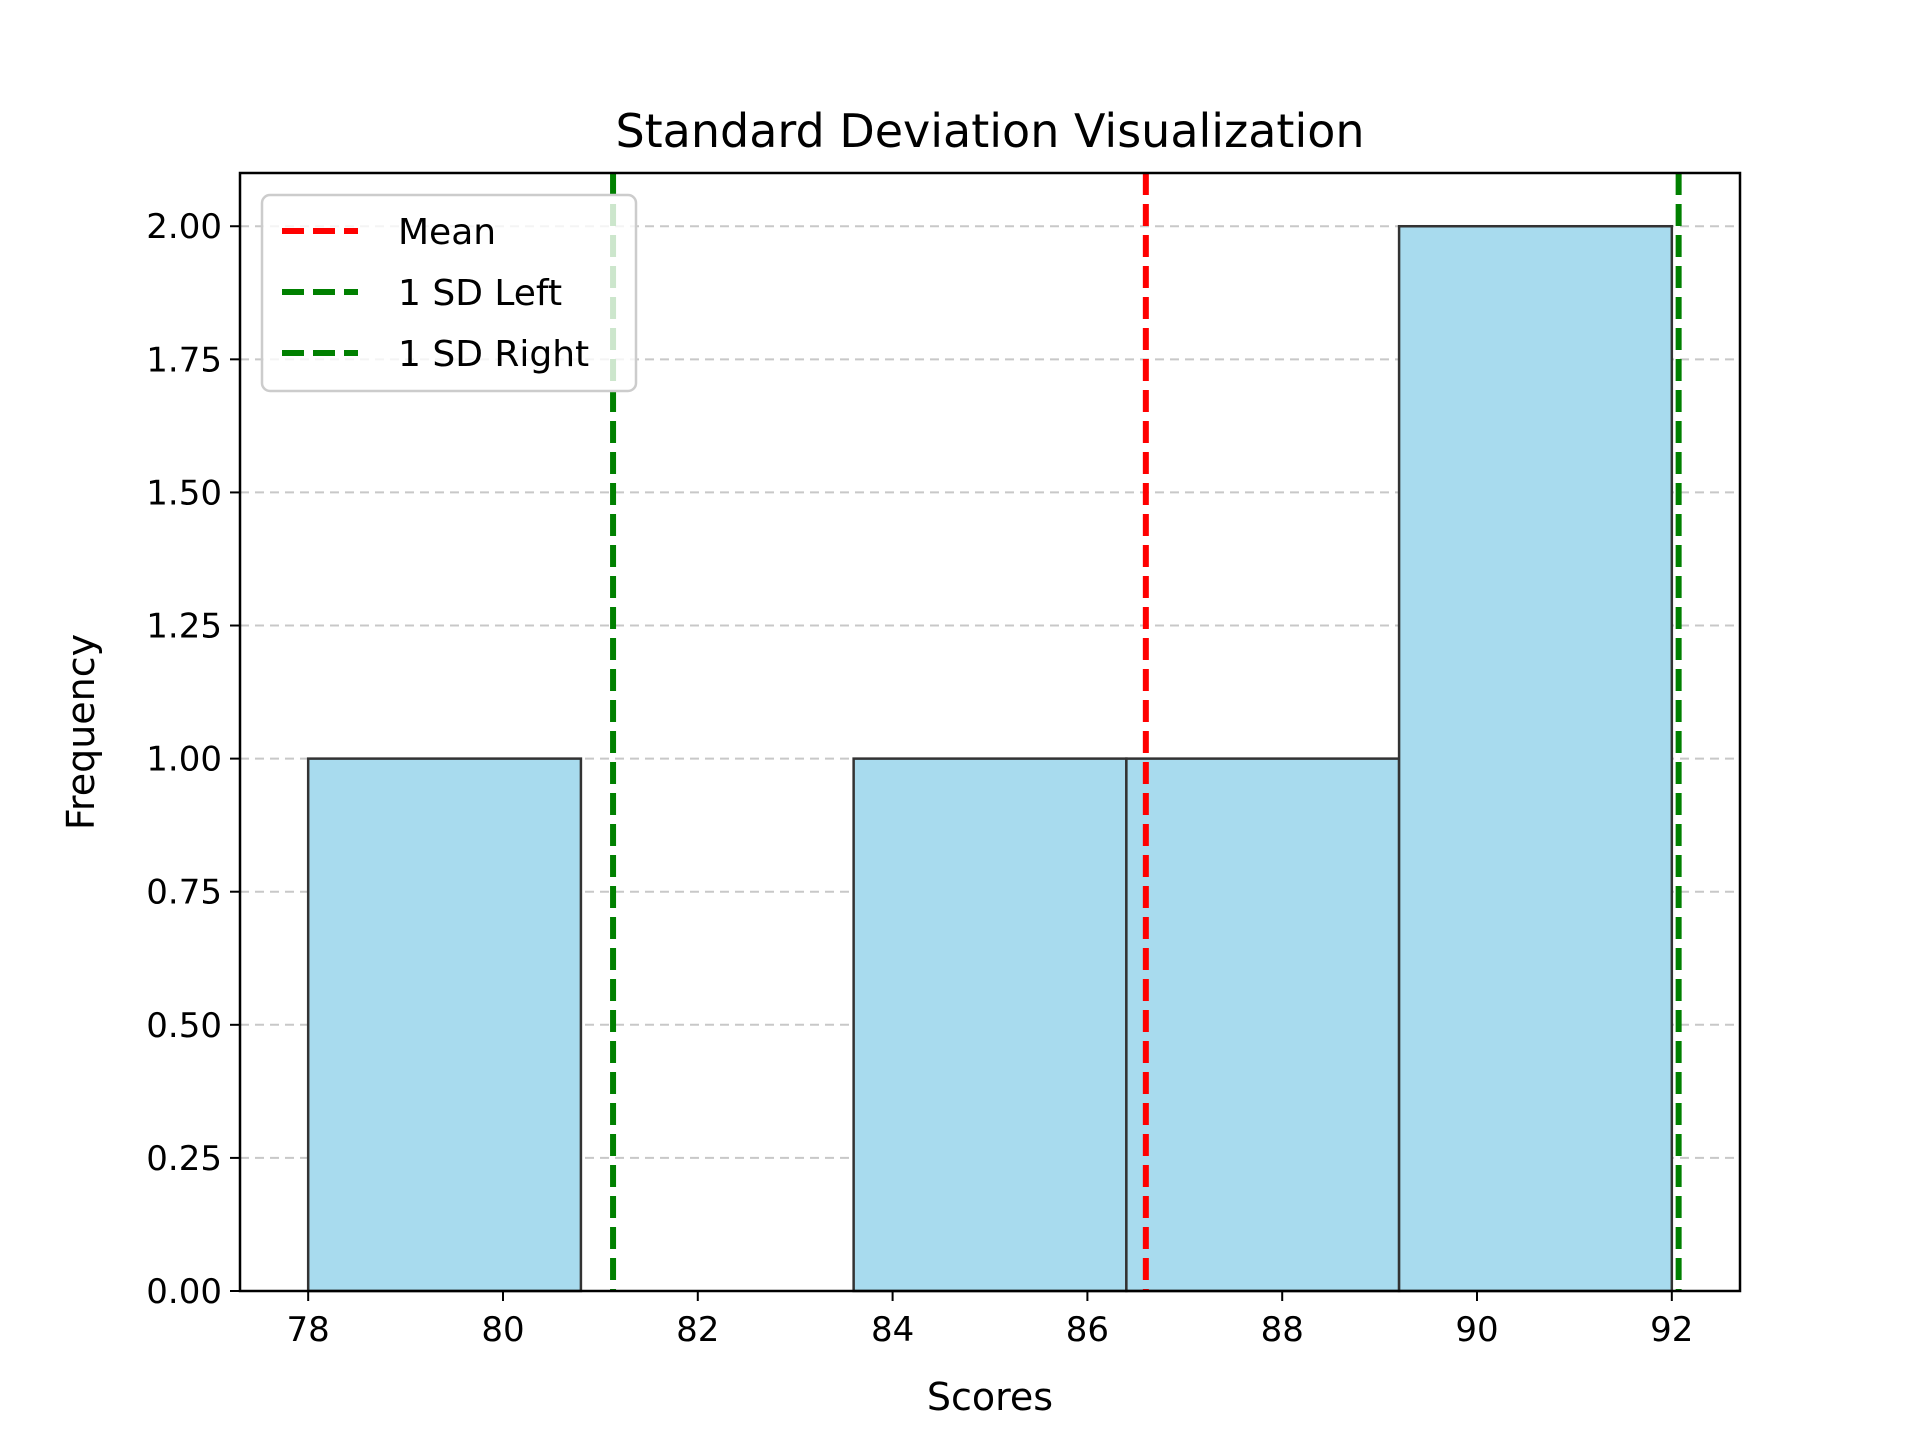 This screenshot has height=1440, width=1920. I want to click on x-tick-label: 90, so click(1476, 1330).